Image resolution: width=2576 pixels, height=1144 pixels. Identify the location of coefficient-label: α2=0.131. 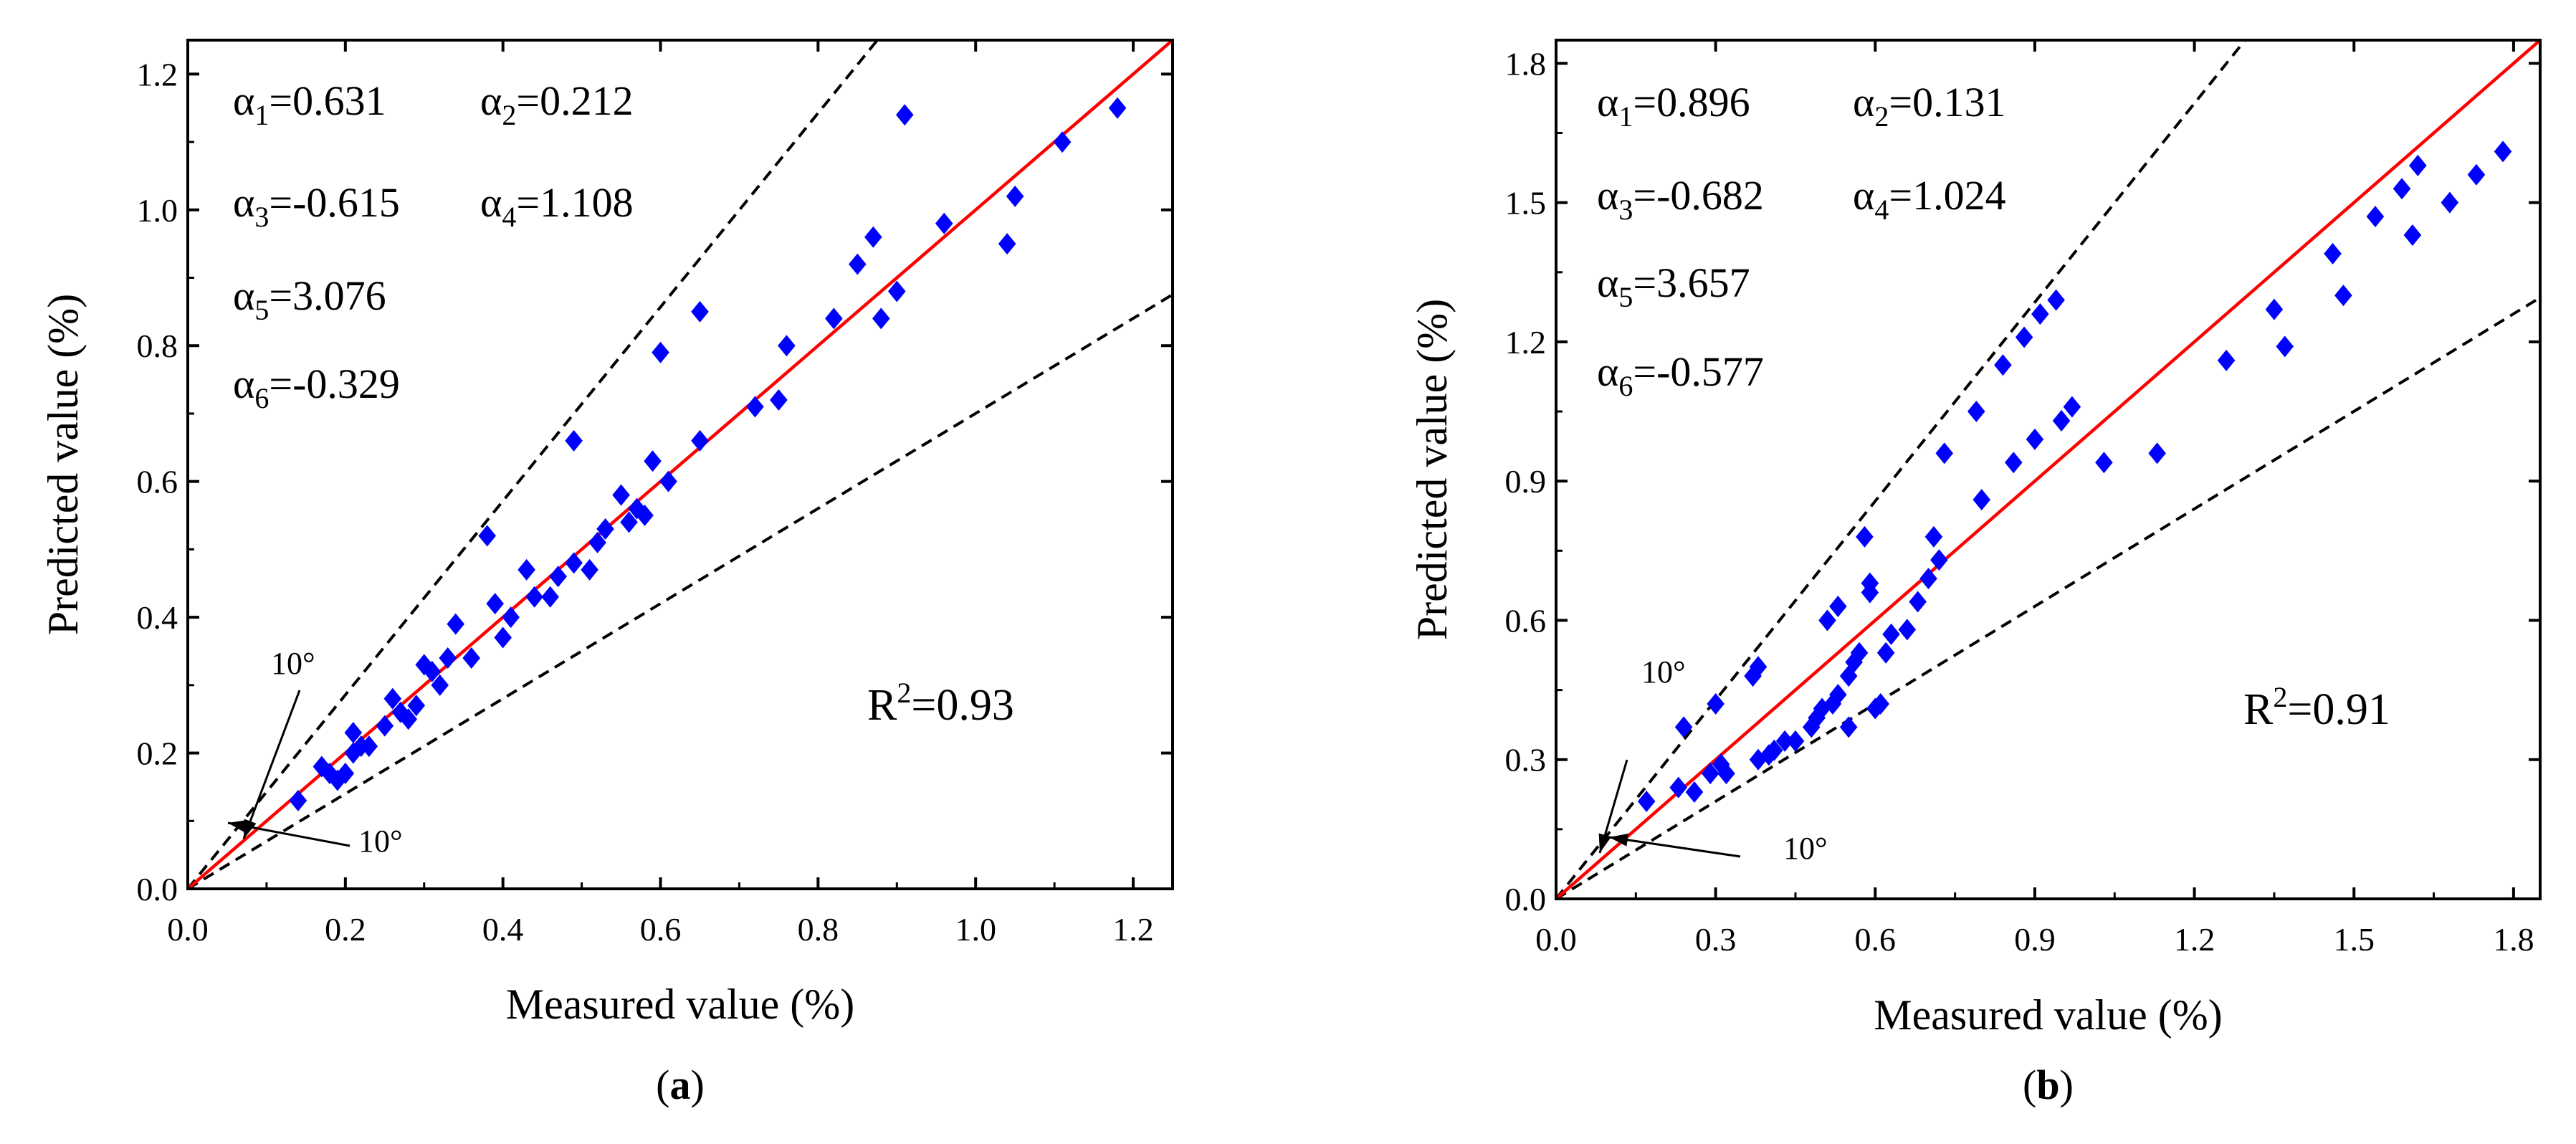
(1929, 106).